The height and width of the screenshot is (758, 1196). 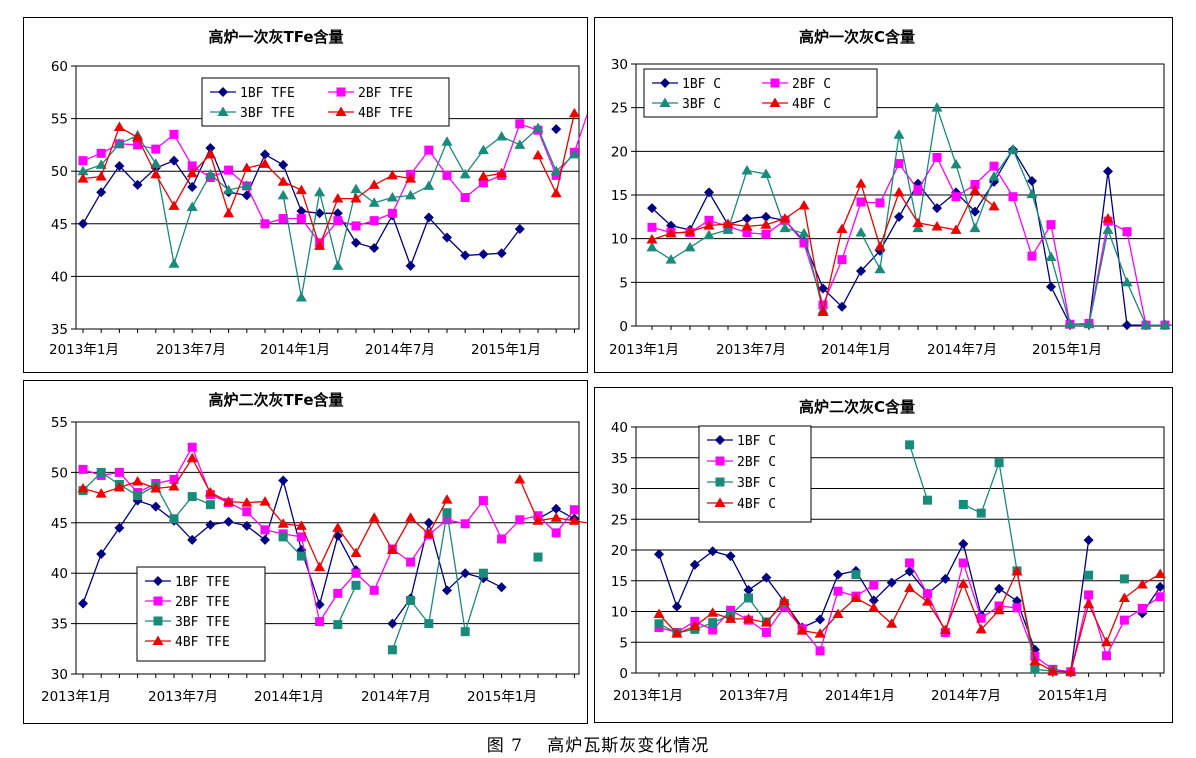 What do you see at coordinates (619, 459) in the screenshot?
I see `y-tick-label: 35` at bounding box center [619, 459].